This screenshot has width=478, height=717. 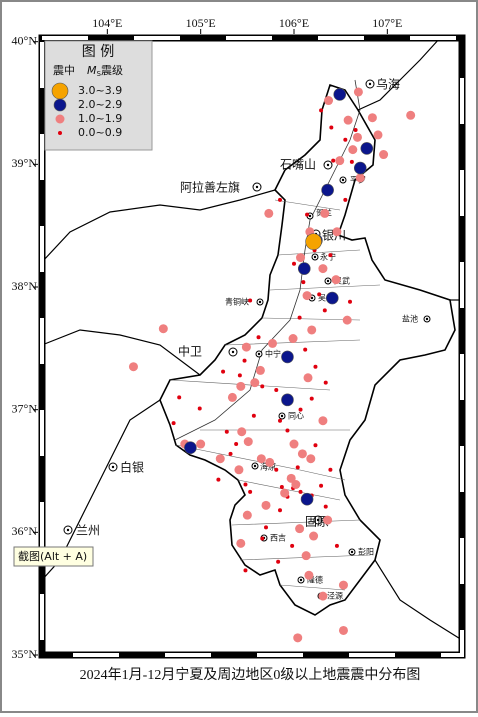 What do you see at coordinates (190, 351) in the screenshot?
I see `city-label: 中卫` at bounding box center [190, 351].